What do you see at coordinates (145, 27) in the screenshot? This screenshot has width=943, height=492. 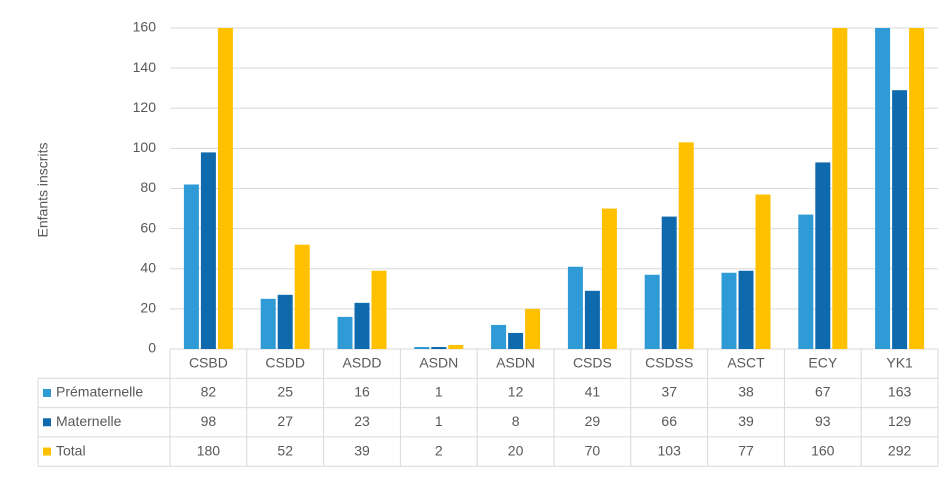 I see `y-tick-label: 160` at bounding box center [145, 27].